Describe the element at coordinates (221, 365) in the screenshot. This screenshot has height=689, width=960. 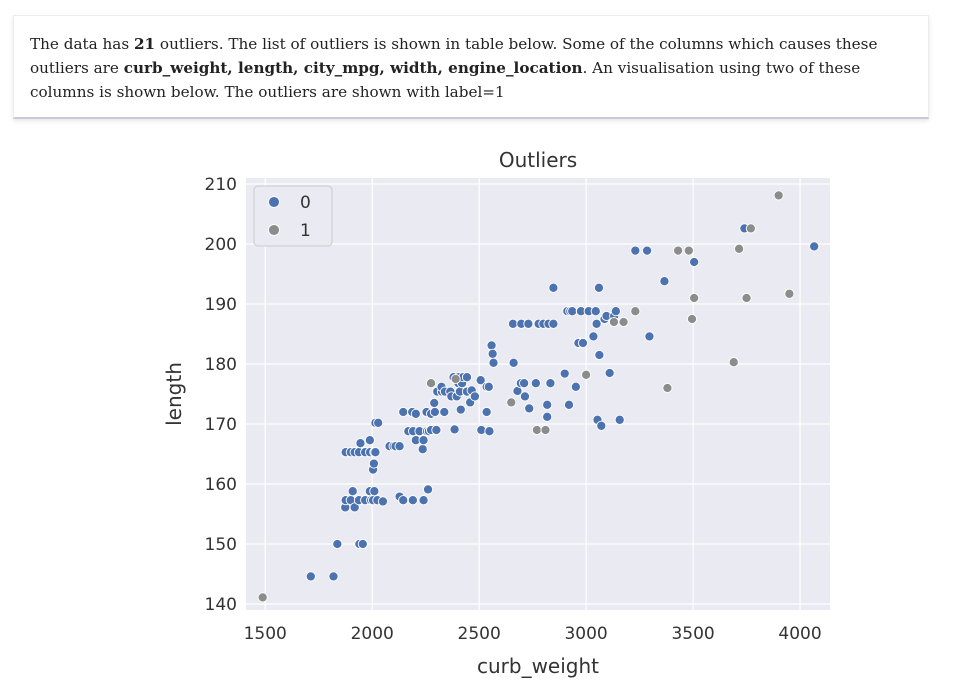
I see `y-tick-label: 180` at that location.